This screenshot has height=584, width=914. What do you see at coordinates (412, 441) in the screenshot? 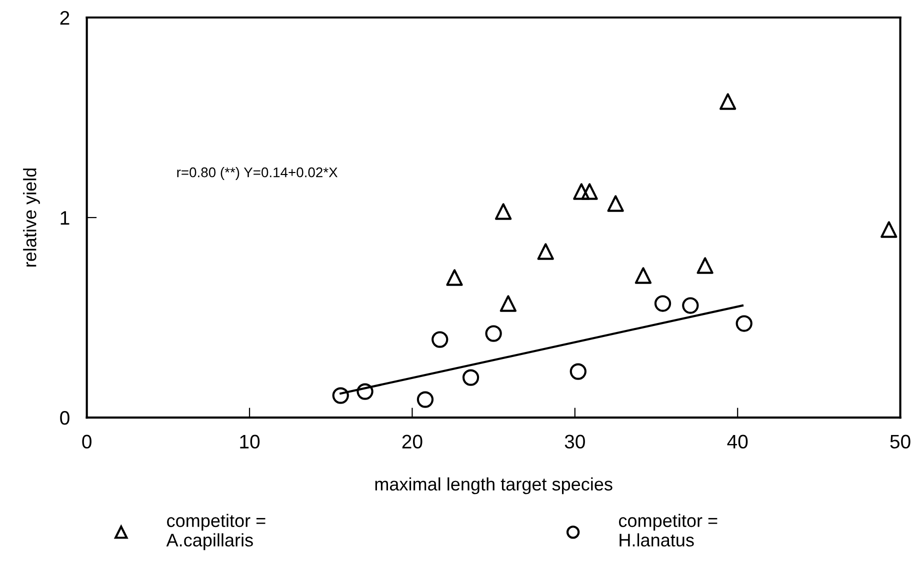
I see `x-tick-label: 20` at bounding box center [412, 441].